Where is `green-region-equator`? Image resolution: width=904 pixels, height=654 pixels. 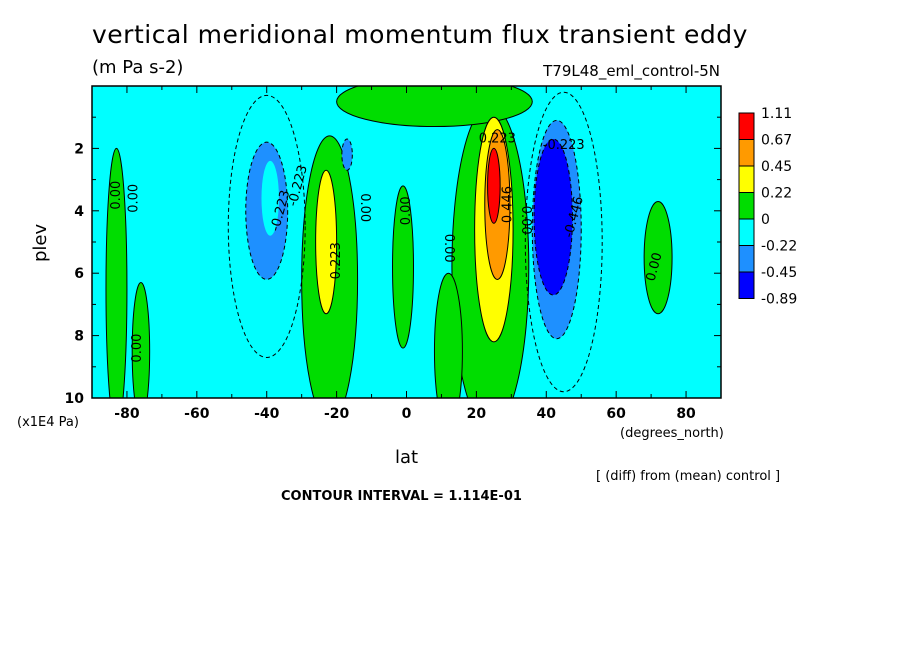
green-region-equator is located at coordinates (403, 267).